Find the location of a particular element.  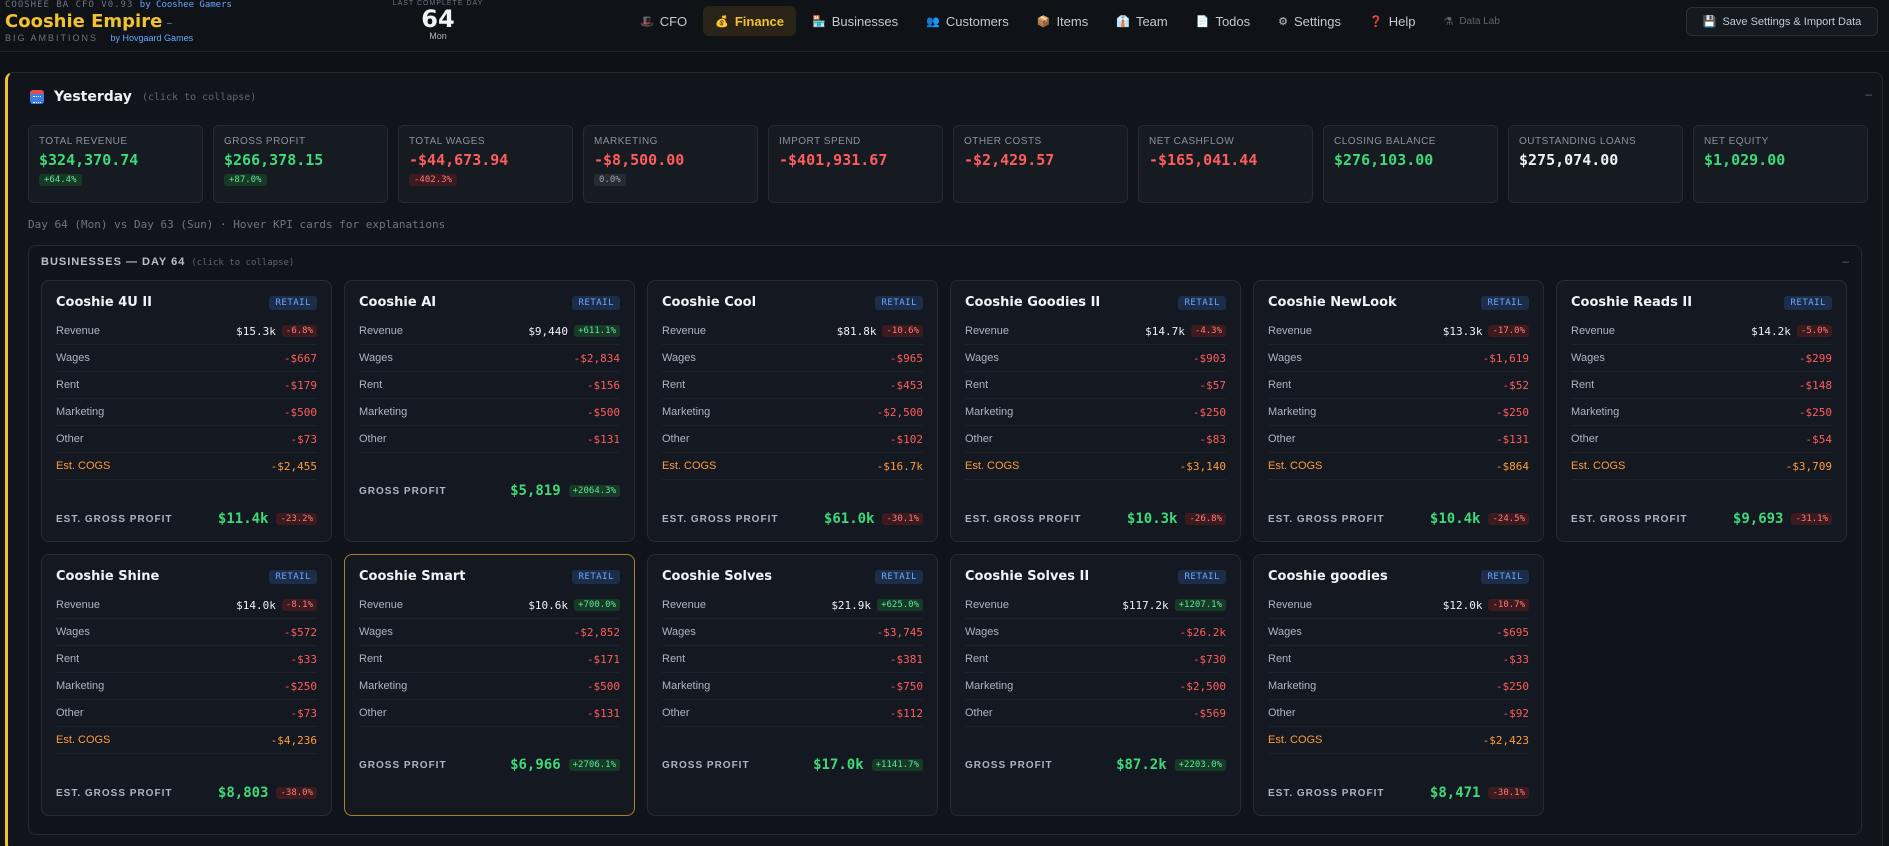

day-weekday: Mon is located at coordinates (438, 36).